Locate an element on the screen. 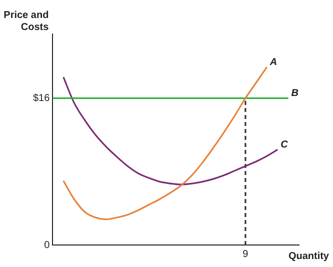 This screenshot has height=267, width=333. series-label: C is located at coordinates (284, 144).